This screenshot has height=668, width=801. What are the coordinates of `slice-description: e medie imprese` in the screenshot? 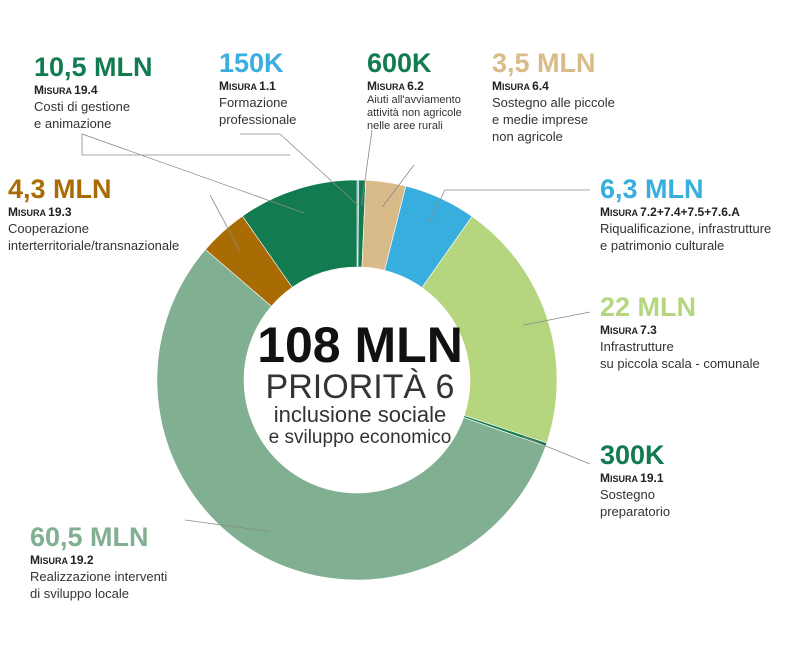 It's located at (540, 119).